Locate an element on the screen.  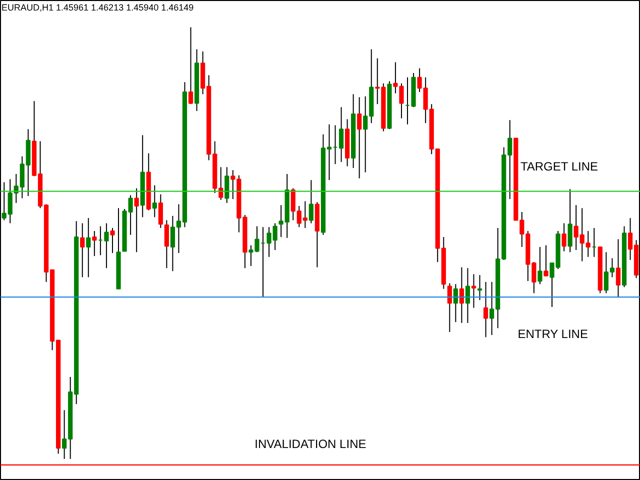
ref-line-label: ENTRY LINE is located at coordinates (553, 334).